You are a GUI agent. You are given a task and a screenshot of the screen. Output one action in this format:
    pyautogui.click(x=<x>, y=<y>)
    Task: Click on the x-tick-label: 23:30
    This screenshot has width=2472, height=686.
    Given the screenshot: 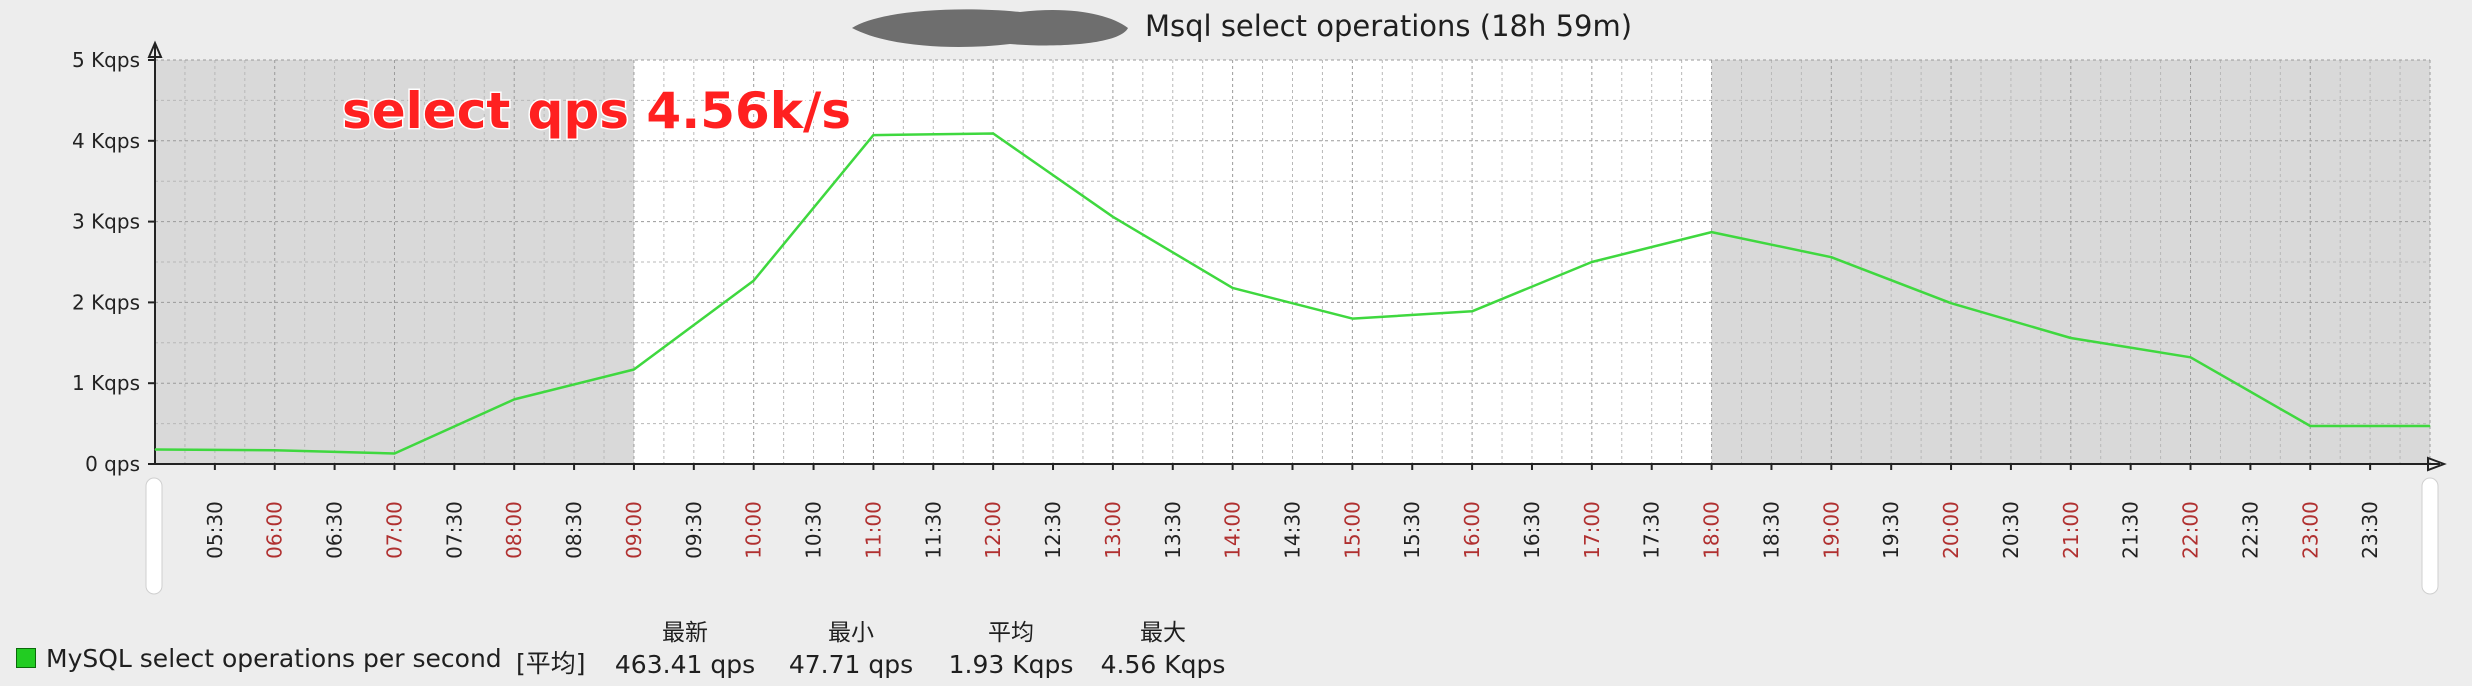 What is the action you would take?
    pyautogui.click(x=2370, y=530)
    